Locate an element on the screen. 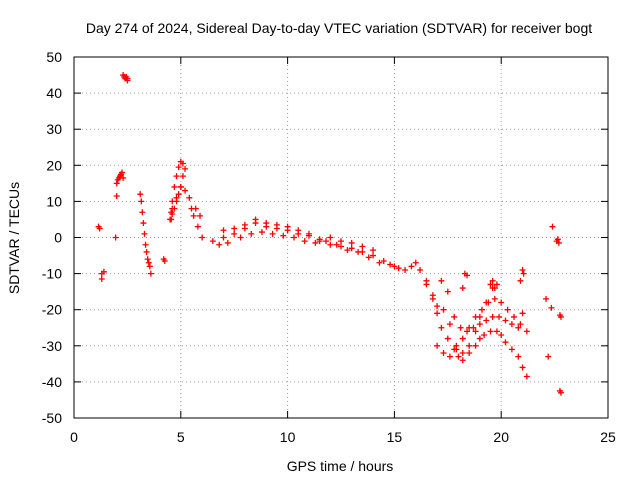  series-drop-3h is located at coordinates (152, 234).